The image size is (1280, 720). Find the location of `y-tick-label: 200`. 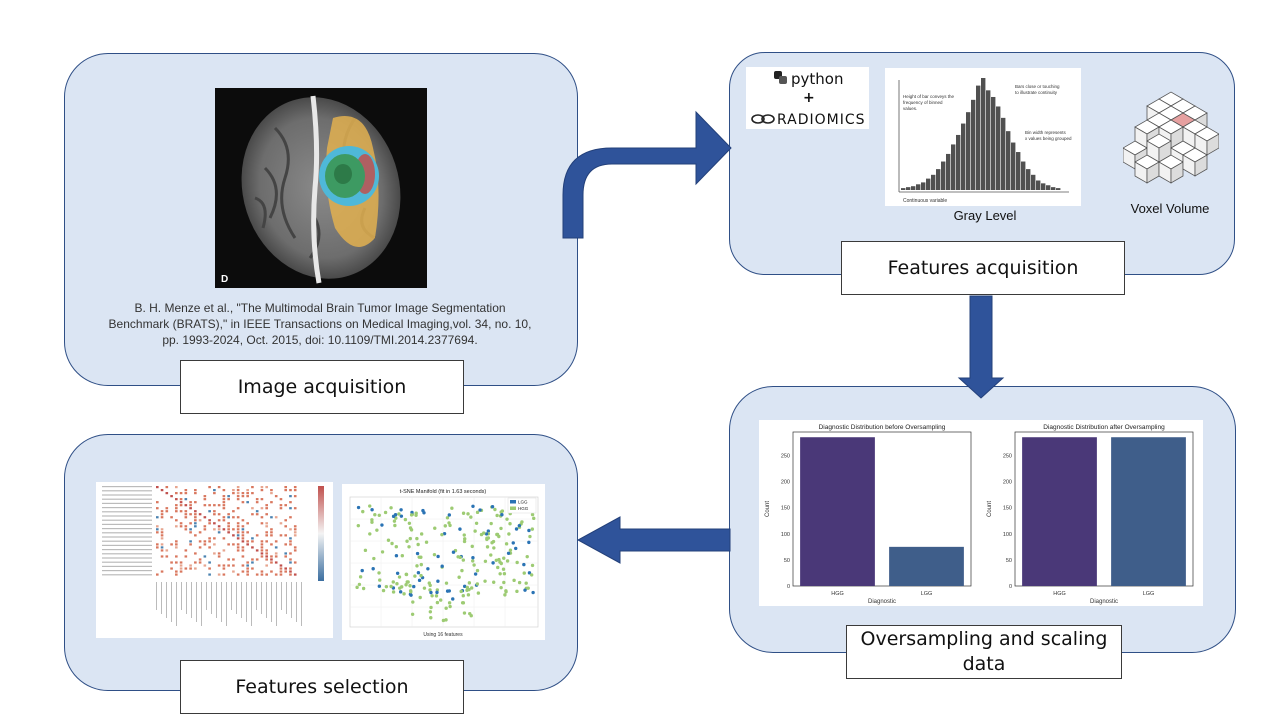

y-tick-label: 200 is located at coordinates (785, 483).